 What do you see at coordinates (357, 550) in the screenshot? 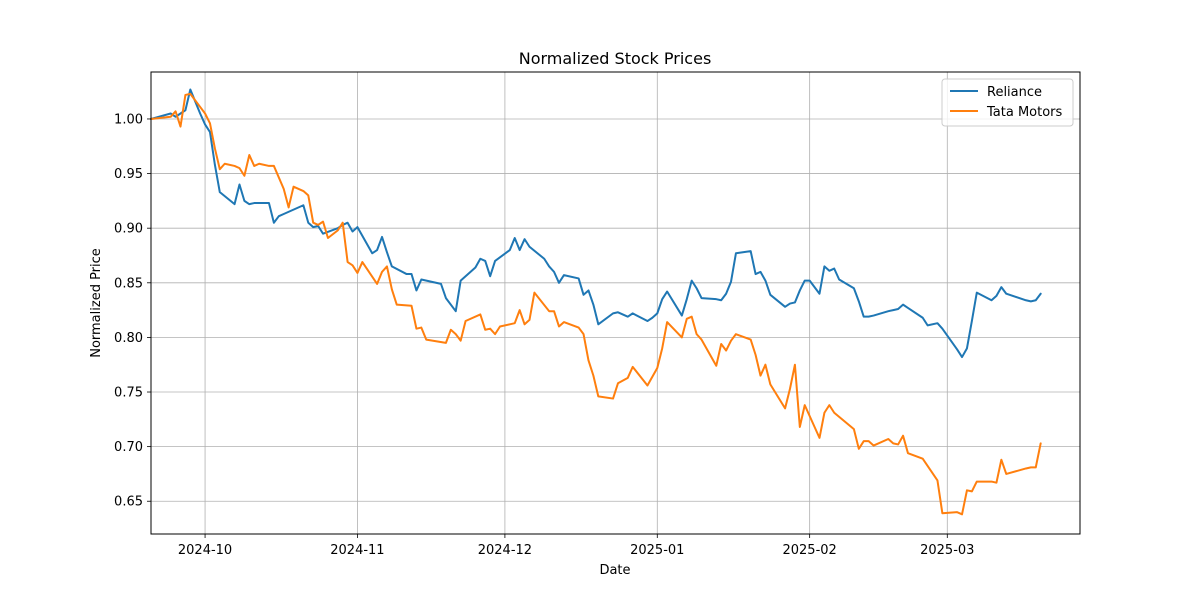
I see `x-tick-label: 2024-11` at bounding box center [357, 550].